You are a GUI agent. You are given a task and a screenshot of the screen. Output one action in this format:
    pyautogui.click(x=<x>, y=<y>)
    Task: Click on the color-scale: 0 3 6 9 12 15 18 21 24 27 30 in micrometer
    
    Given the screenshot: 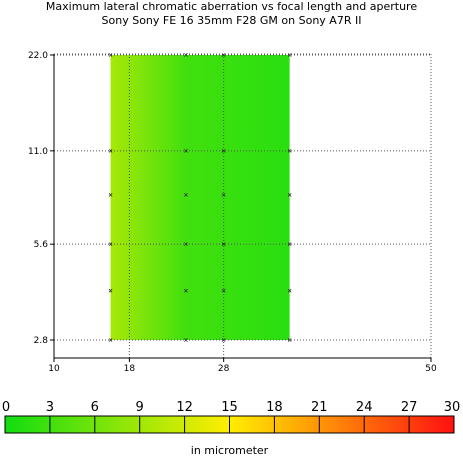 What is the action you would take?
    pyautogui.click(x=231, y=428)
    